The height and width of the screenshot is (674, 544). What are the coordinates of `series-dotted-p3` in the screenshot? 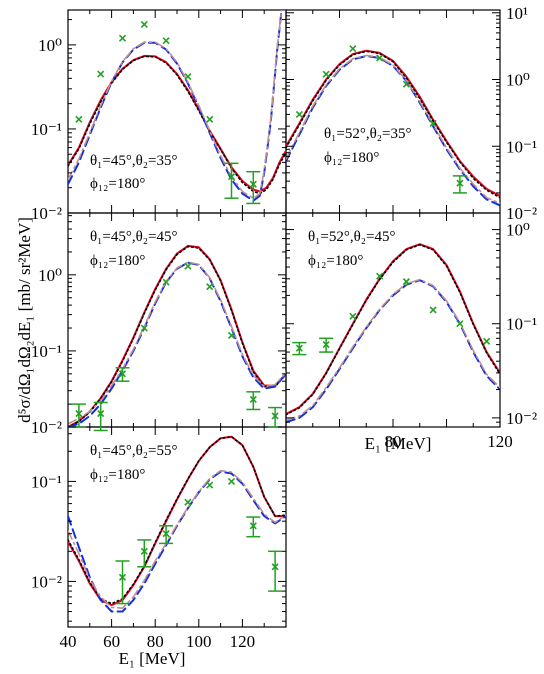 It's located at (177, 336).